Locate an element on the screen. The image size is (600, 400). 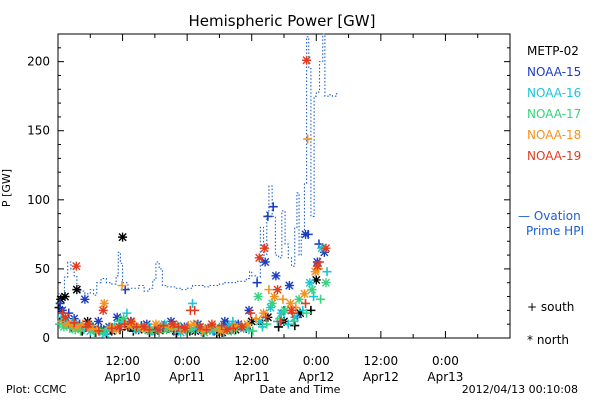
legend-entry: NOAA-19 is located at coordinates (554, 156).